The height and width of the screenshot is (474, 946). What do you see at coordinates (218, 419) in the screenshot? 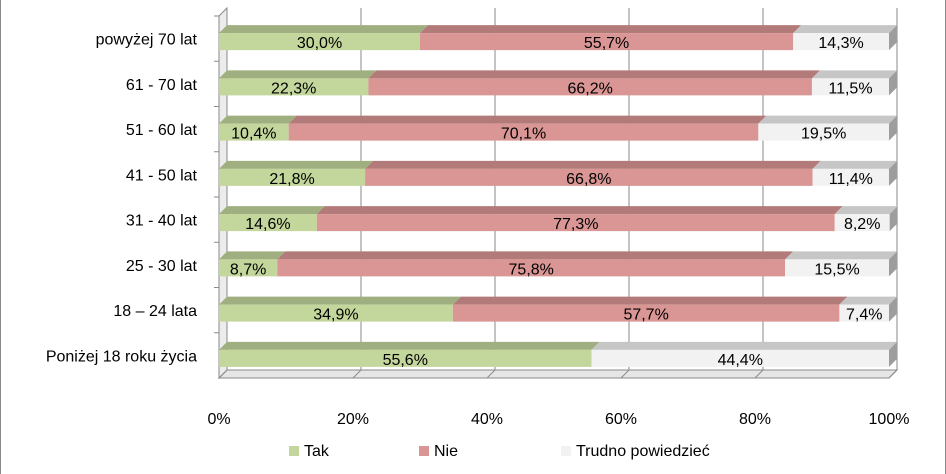
I see `x-tick-label: 0%` at bounding box center [218, 419].